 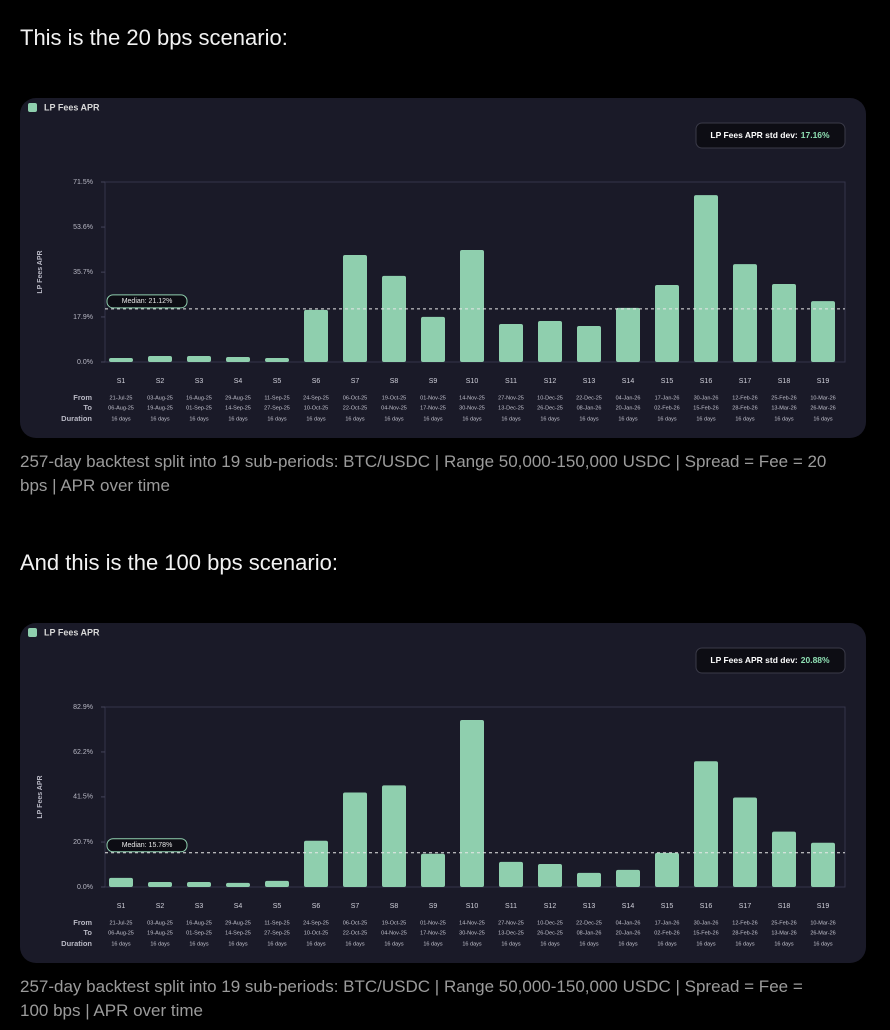 I want to click on to-date: 14-Sep-25, so click(x=238, y=933).